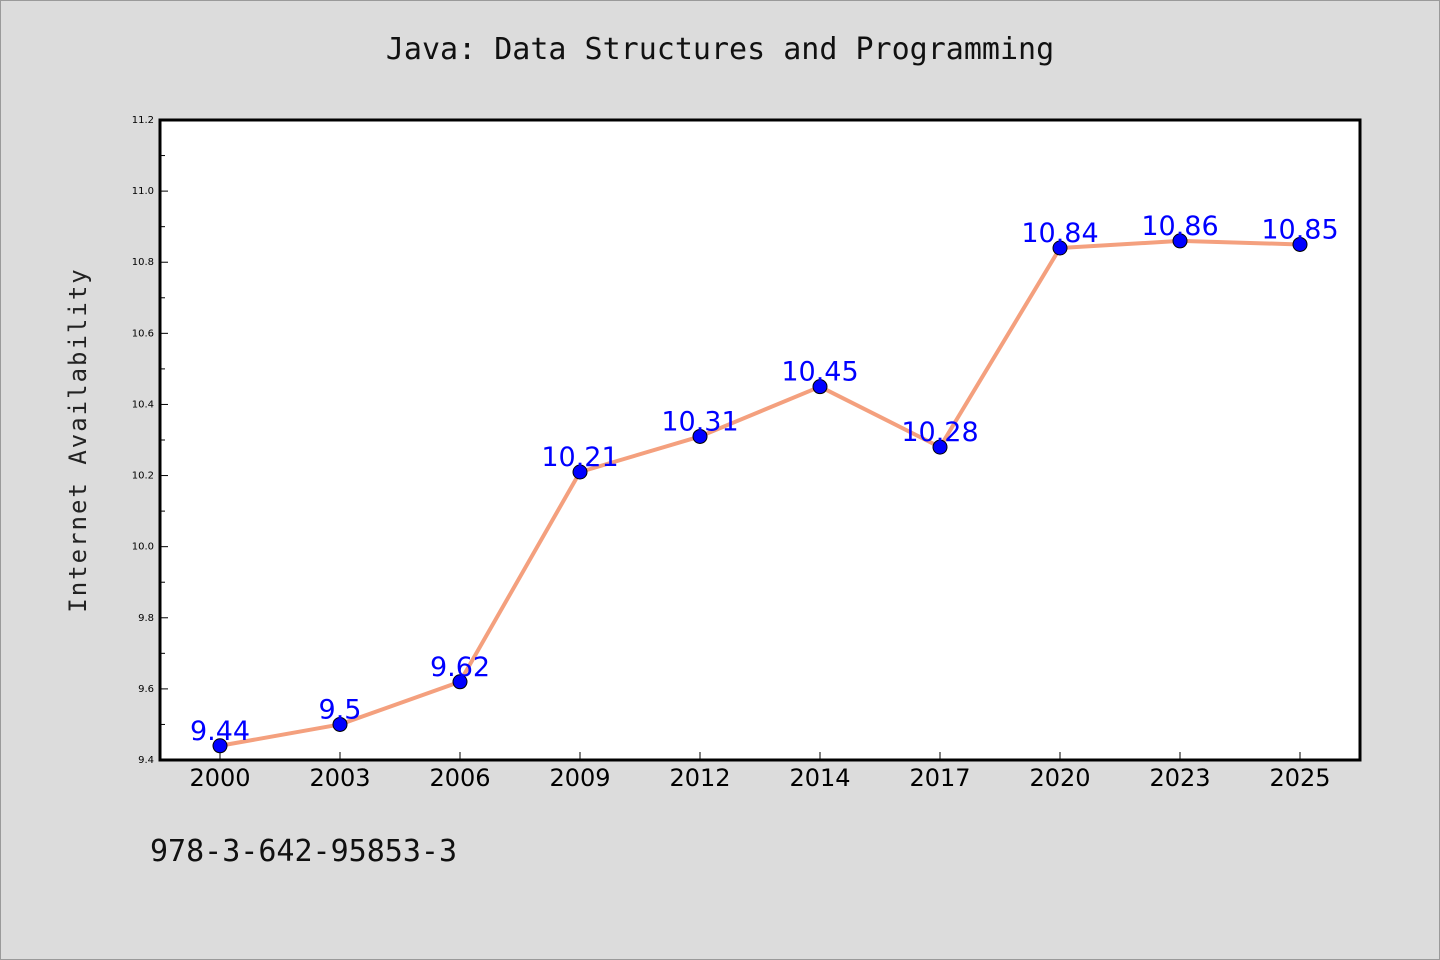  I want to click on y-tick-label: 11.2, so click(143, 120).